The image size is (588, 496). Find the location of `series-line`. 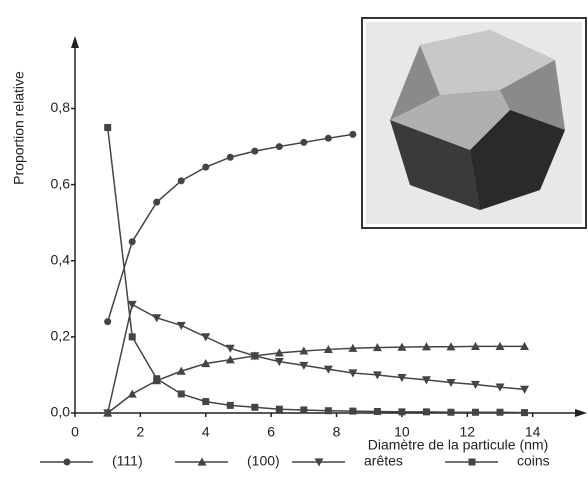

series-line is located at coordinates (316, 379).